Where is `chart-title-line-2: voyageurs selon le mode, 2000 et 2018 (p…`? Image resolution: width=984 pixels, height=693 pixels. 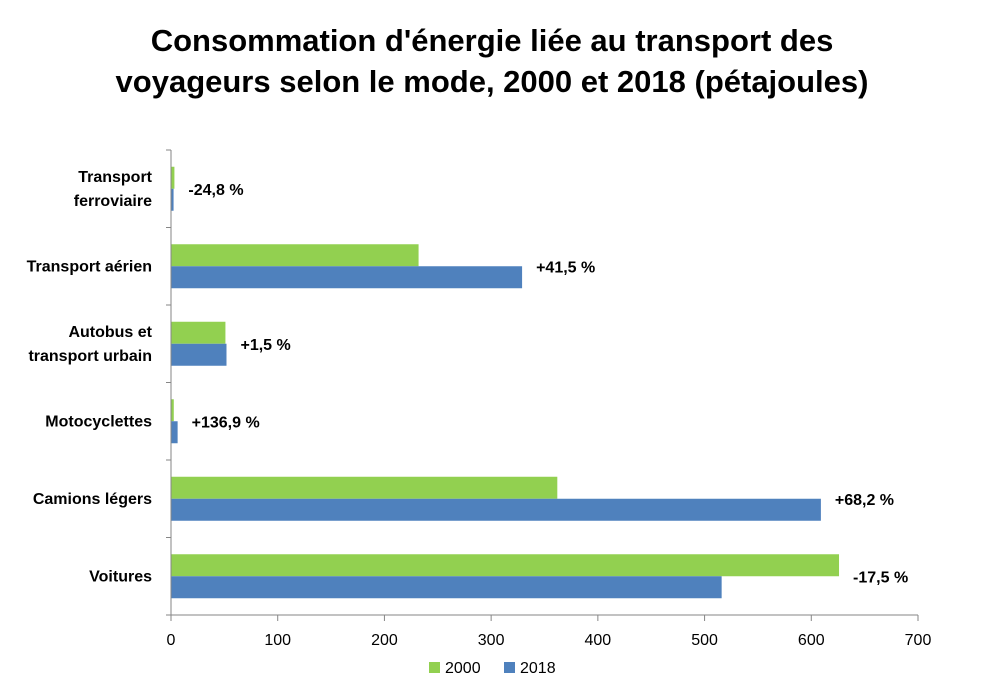
chart-title-line-2: voyageurs selon le mode, 2000 et 2018 (p… is located at coordinates (492, 81).